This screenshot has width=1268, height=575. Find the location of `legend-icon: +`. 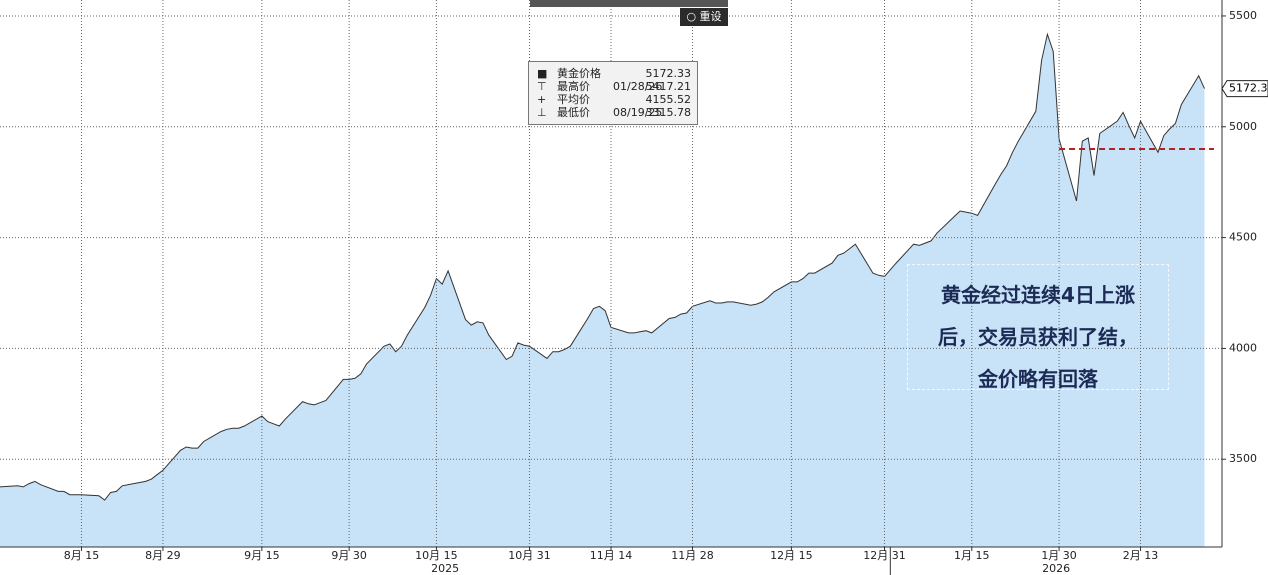

legend-icon: + is located at coordinates (542, 99).